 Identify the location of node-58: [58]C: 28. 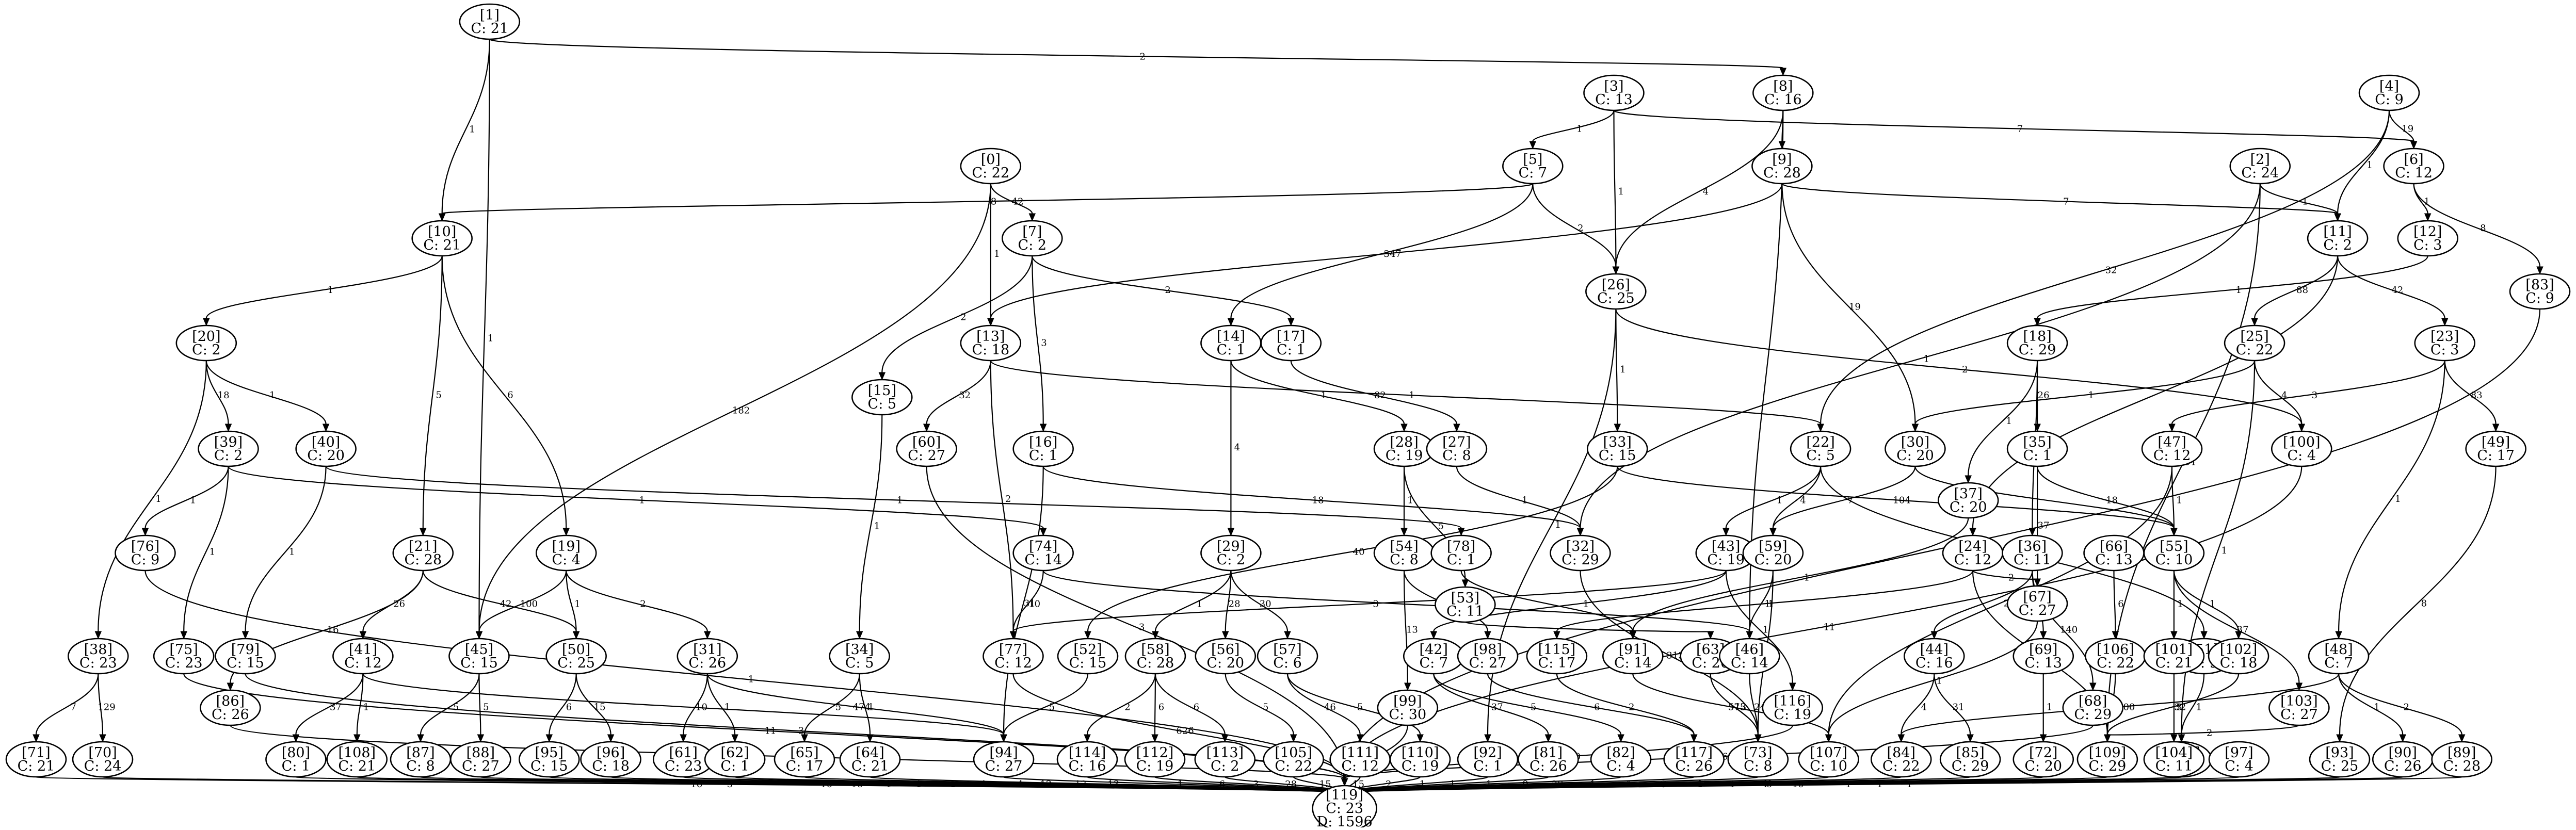
(1155, 656).